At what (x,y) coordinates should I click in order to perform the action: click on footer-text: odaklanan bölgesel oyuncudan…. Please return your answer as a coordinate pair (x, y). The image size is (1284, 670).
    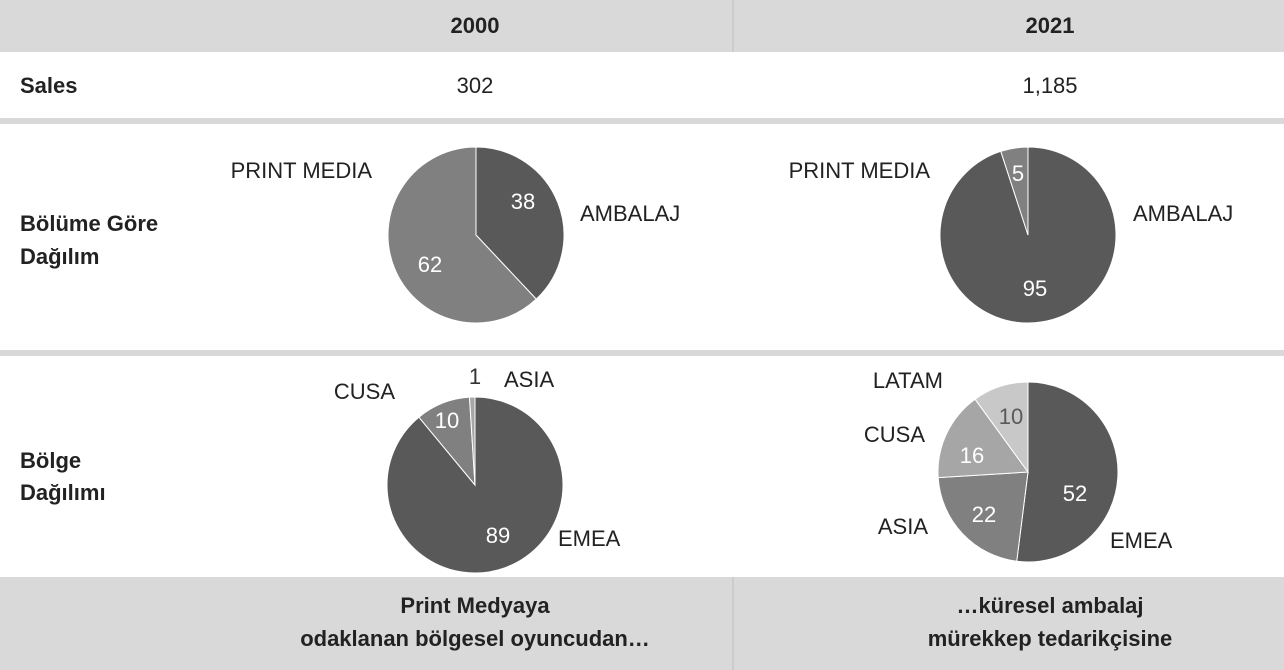
    Looking at the image, I should click on (475, 638).